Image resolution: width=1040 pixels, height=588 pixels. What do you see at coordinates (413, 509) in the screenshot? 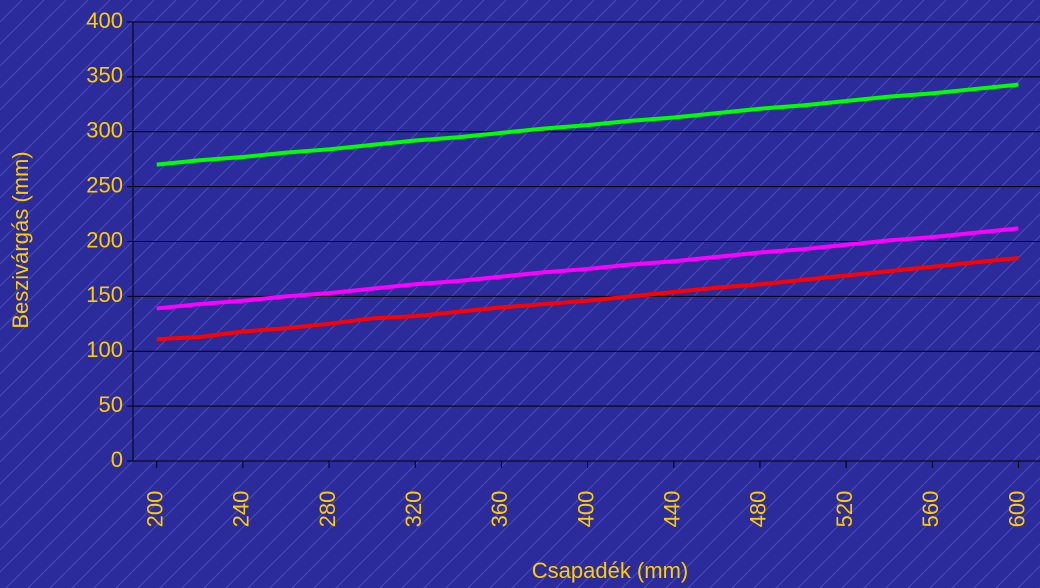
I see `x-tick-label: 320` at bounding box center [413, 509].